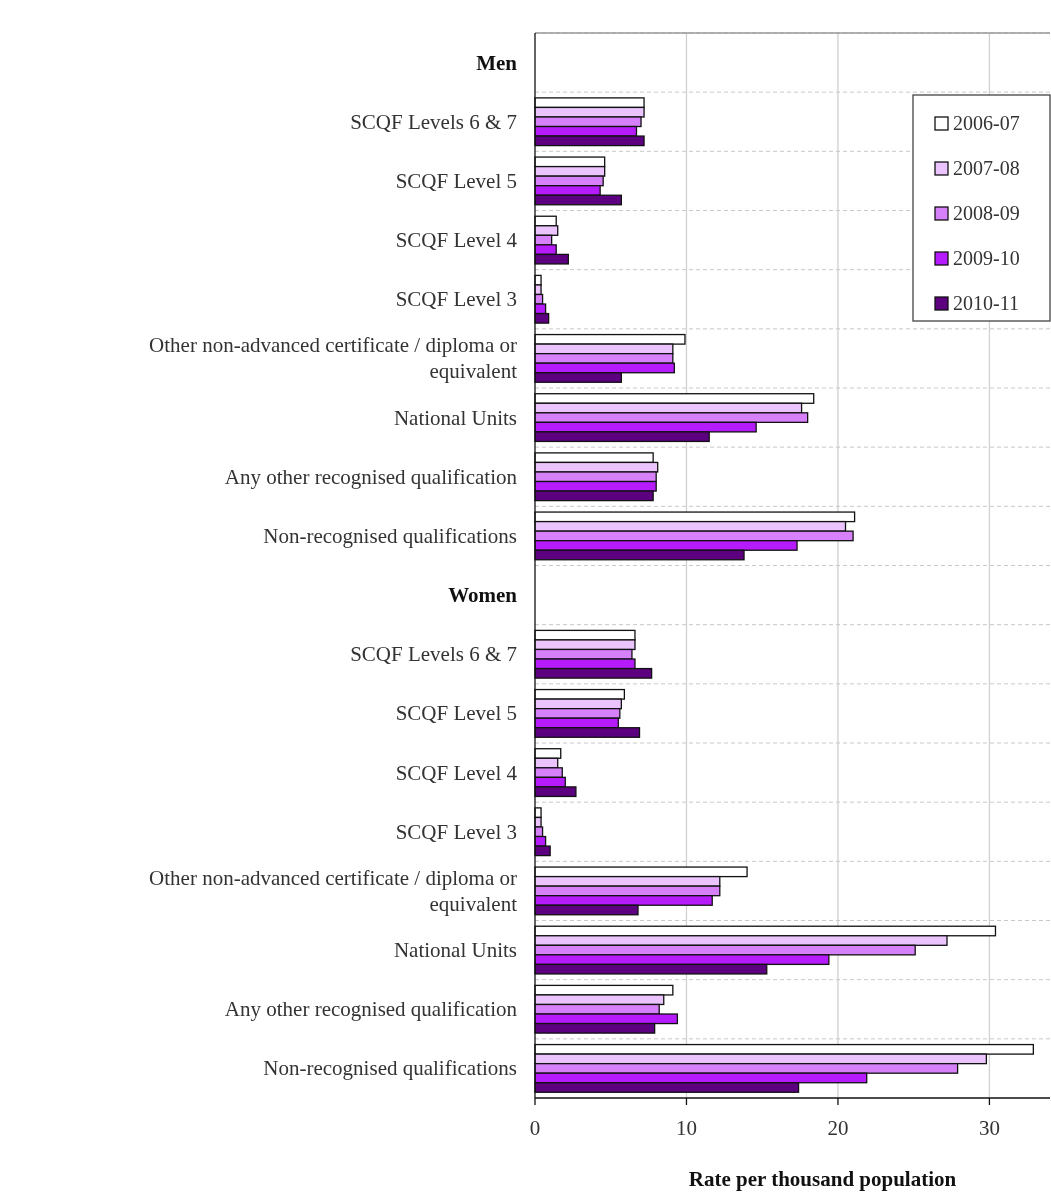 This screenshot has height=1198, width=1051. I want to click on x-tick-label: 20, so click(838, 1128).